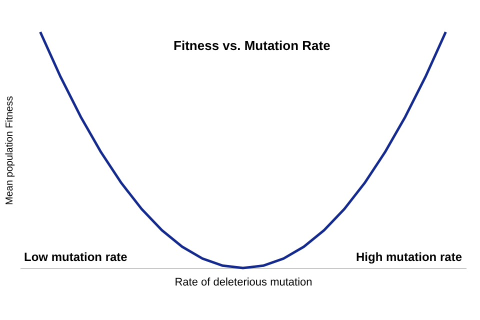  What do you see at coordinates (10, 150) in the screenshot?
I see `y-axis-title: Mean population Fitness` at bounding box center [10, 150].